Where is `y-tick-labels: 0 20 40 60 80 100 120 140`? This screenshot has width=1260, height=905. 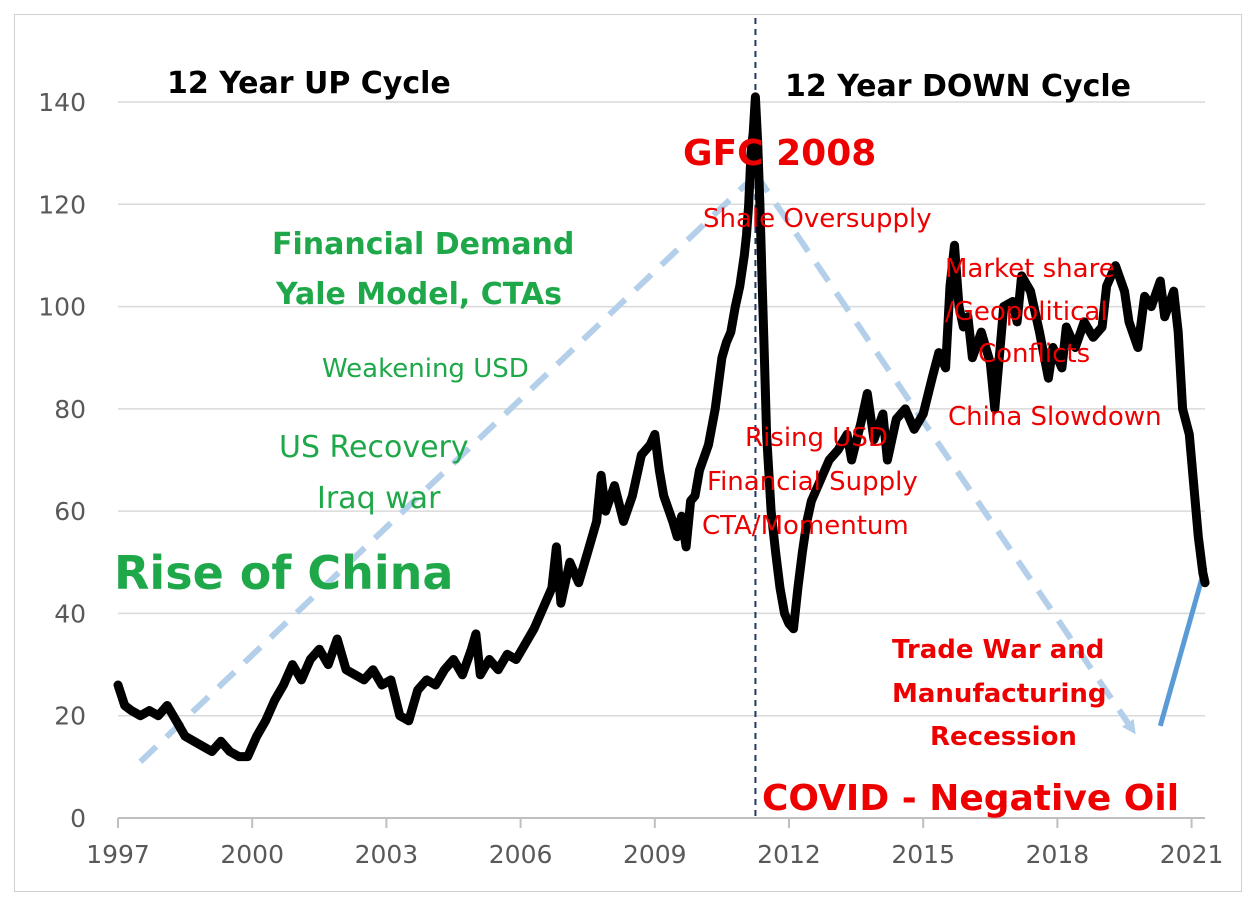 y-tick-labels: 0 20 40 60 80 100 120 140 is located at coordinates (62, 460).